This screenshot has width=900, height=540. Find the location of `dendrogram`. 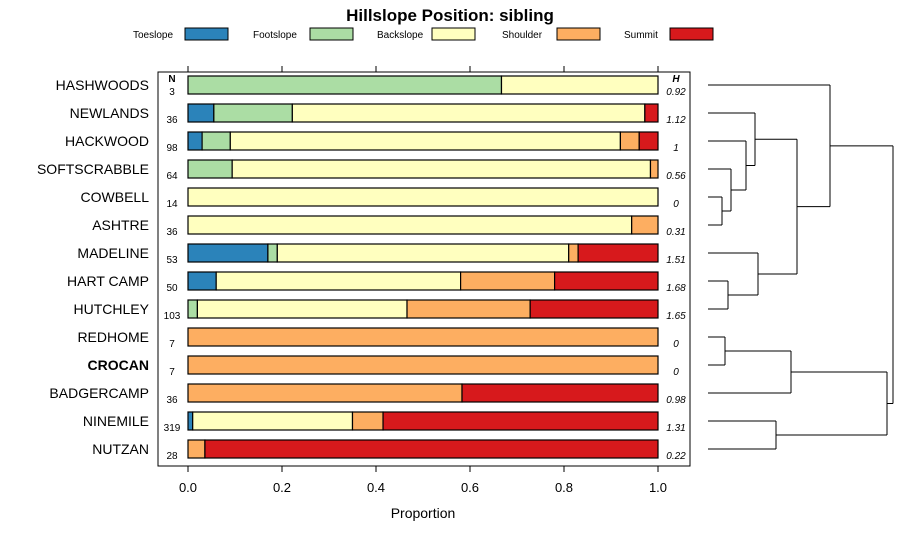

dendrogram is located at coordinates (801, 267).